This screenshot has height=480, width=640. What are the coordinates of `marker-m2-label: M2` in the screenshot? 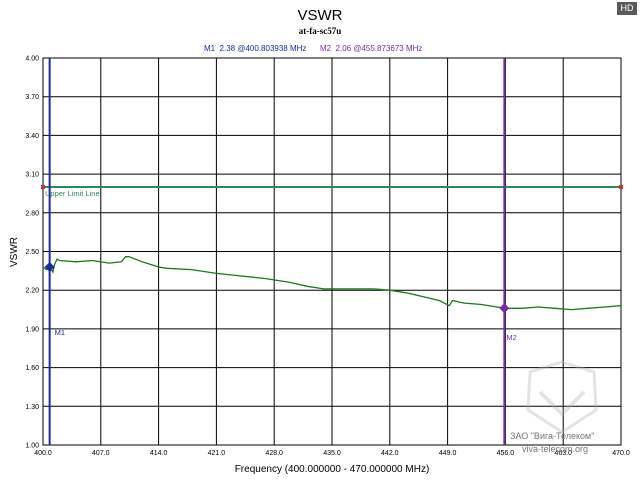 It's located at (511, 337).